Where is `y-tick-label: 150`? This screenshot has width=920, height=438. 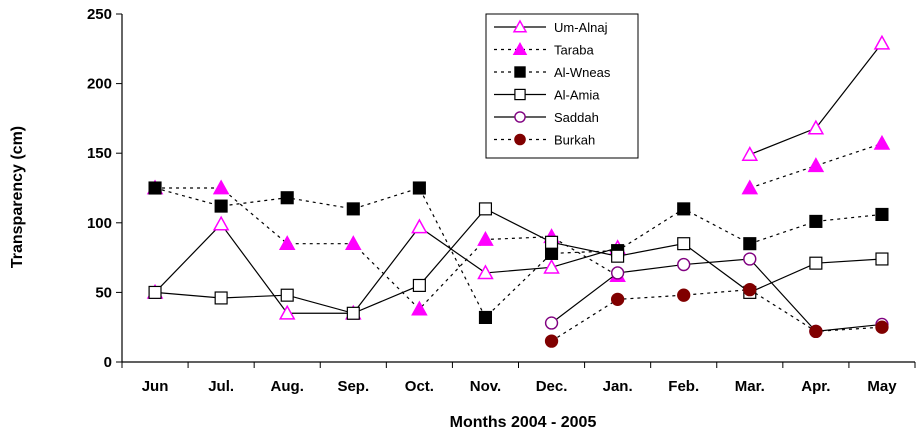
y-tick-label: 150 is located at coordinates (99, 153).